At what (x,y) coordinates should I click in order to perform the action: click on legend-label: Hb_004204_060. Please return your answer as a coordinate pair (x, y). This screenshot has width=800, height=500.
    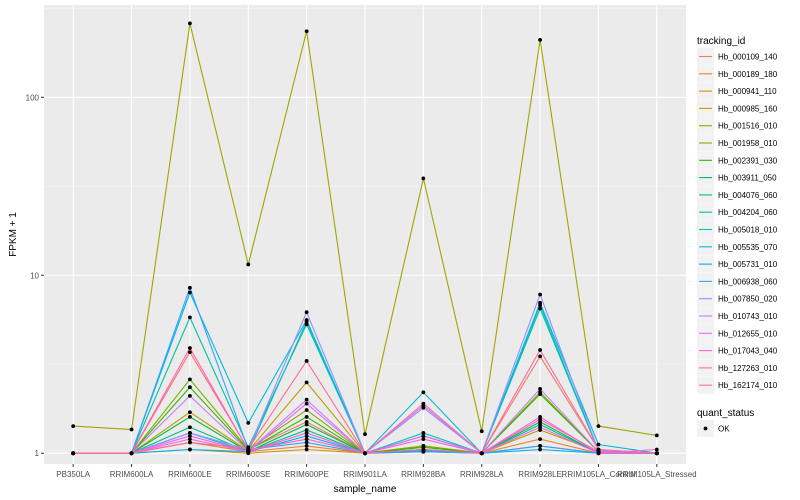
    Looking at the image, I should click on (748, 212).